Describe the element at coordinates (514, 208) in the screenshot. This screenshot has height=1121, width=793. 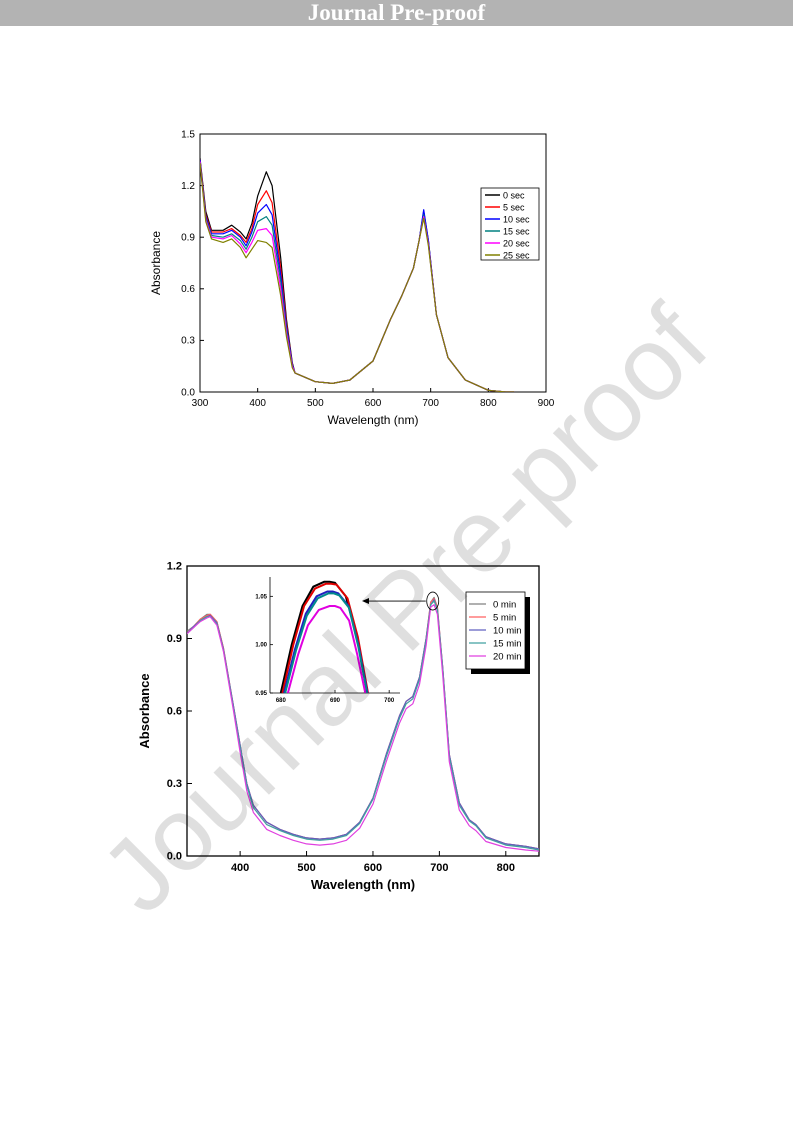
I see `legend-label: 5 sec` at that location.